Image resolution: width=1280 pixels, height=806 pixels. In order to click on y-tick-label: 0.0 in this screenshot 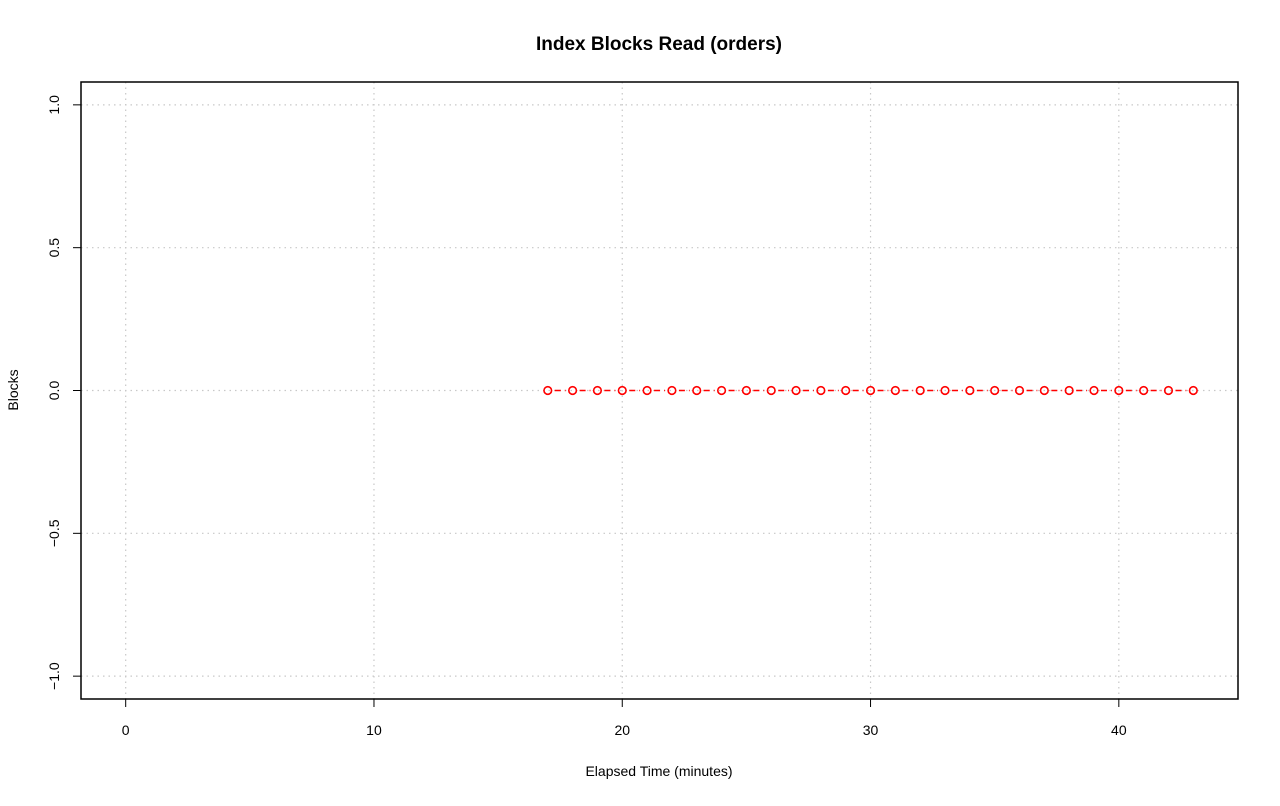, I will do `click(54, 391)`.